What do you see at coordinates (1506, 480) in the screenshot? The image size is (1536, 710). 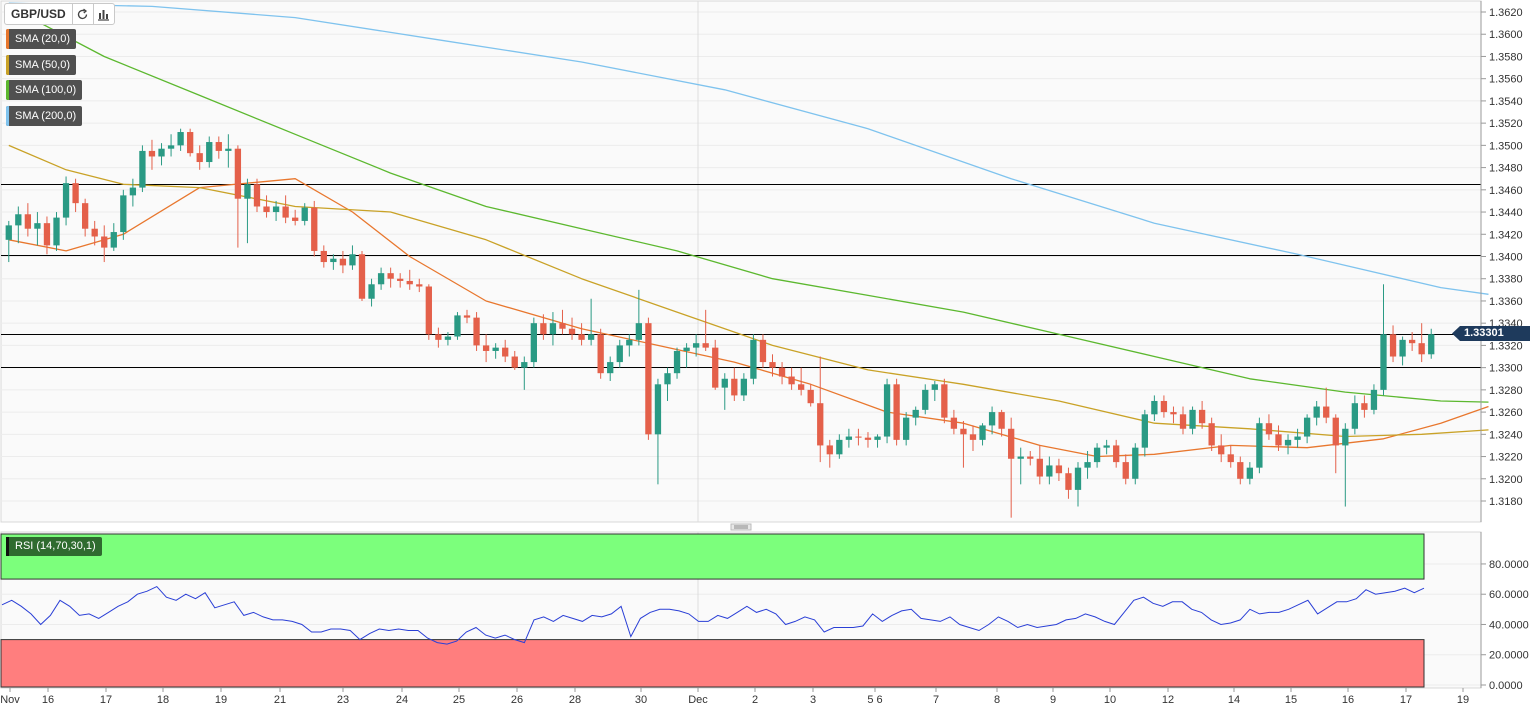 I see `price-tick-label: 1.3200` at bounding box center [1506, 480].